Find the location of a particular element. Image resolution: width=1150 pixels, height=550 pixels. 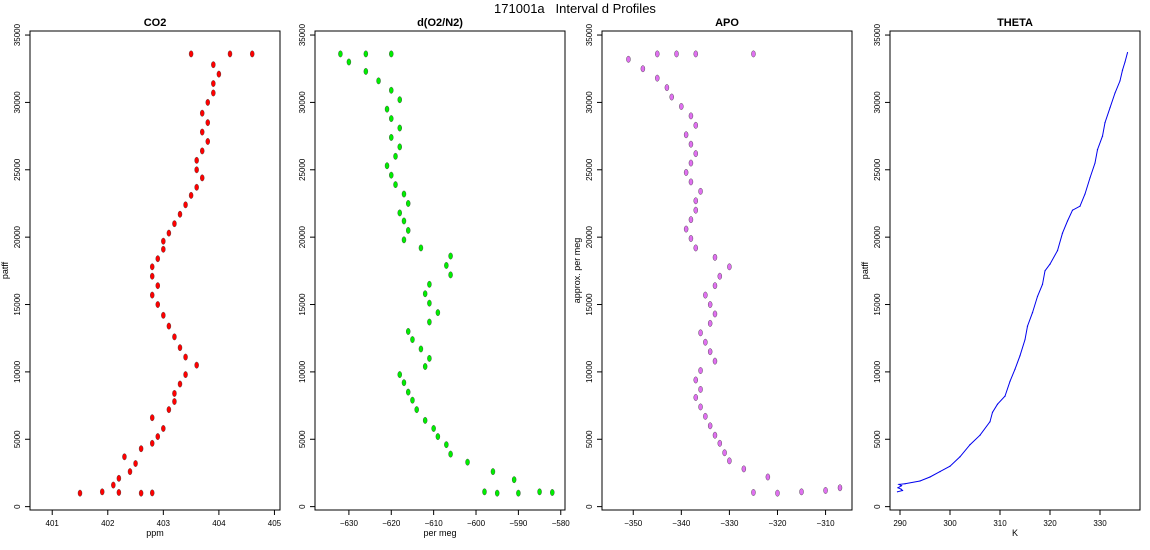

y-tick-label: 15000 is located at coordinates (877, 304).